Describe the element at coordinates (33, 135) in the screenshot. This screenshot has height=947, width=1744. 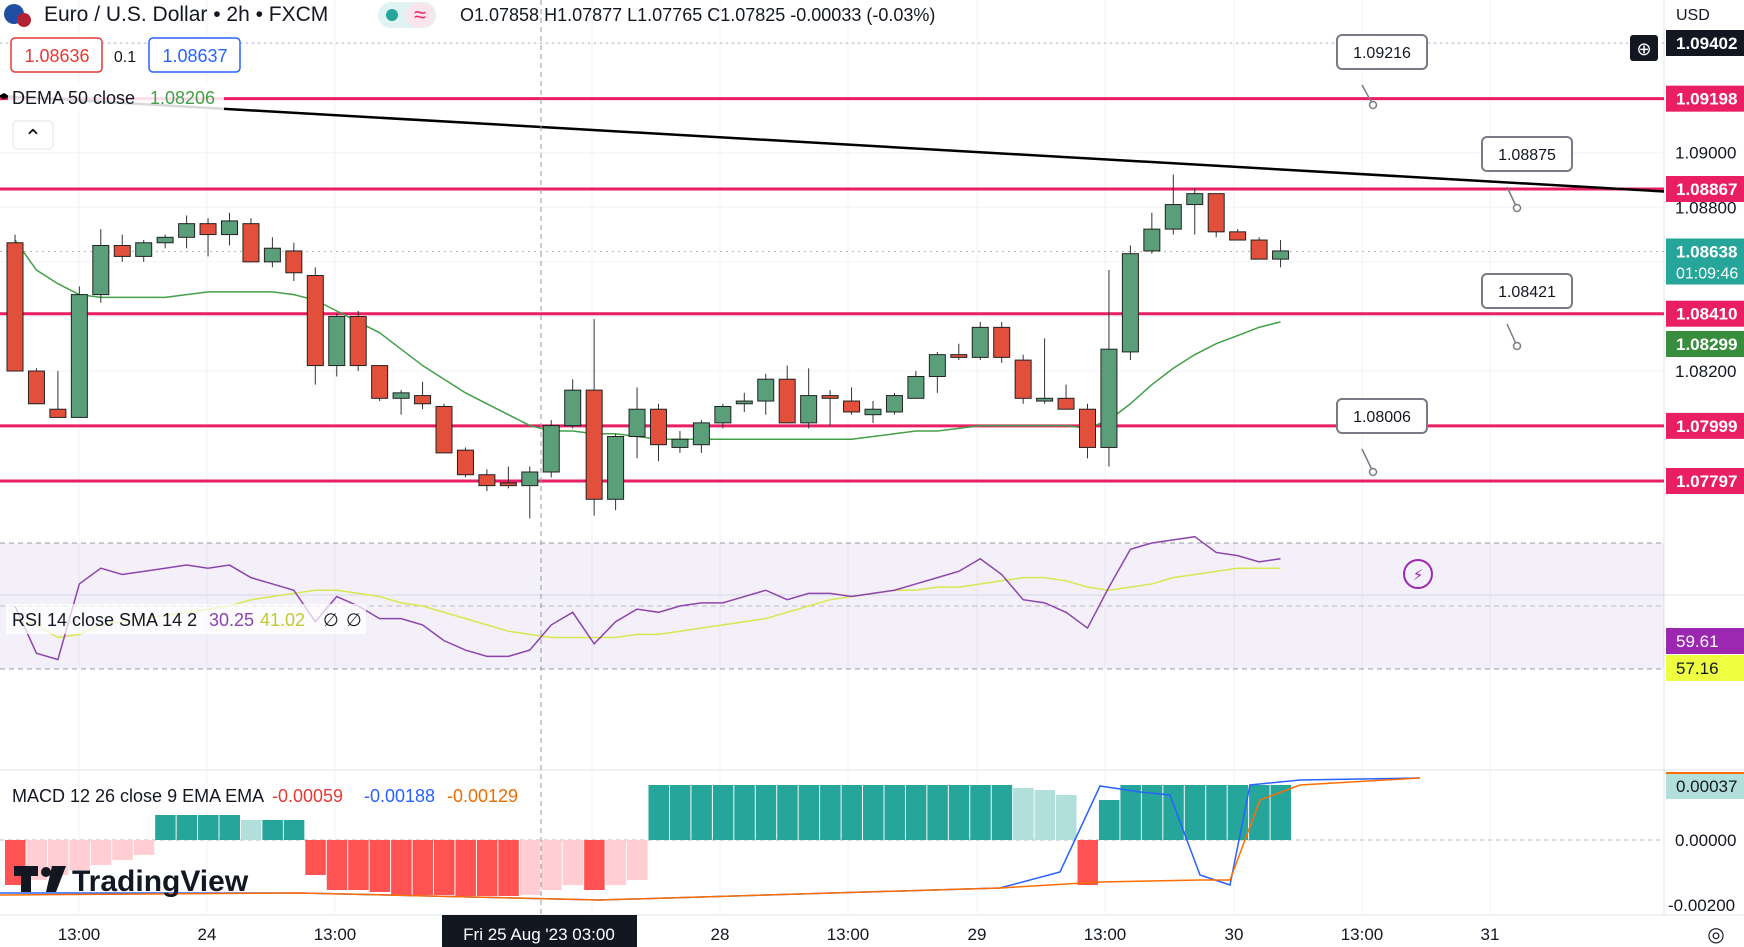
I see `collapse-button` at that location.